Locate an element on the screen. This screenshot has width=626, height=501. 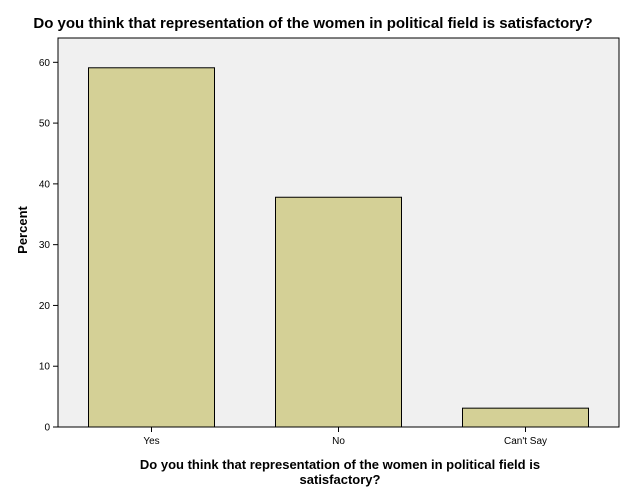
y-axis: 0 10 20 30 40 50 60 is located at coordinates (48, 246).